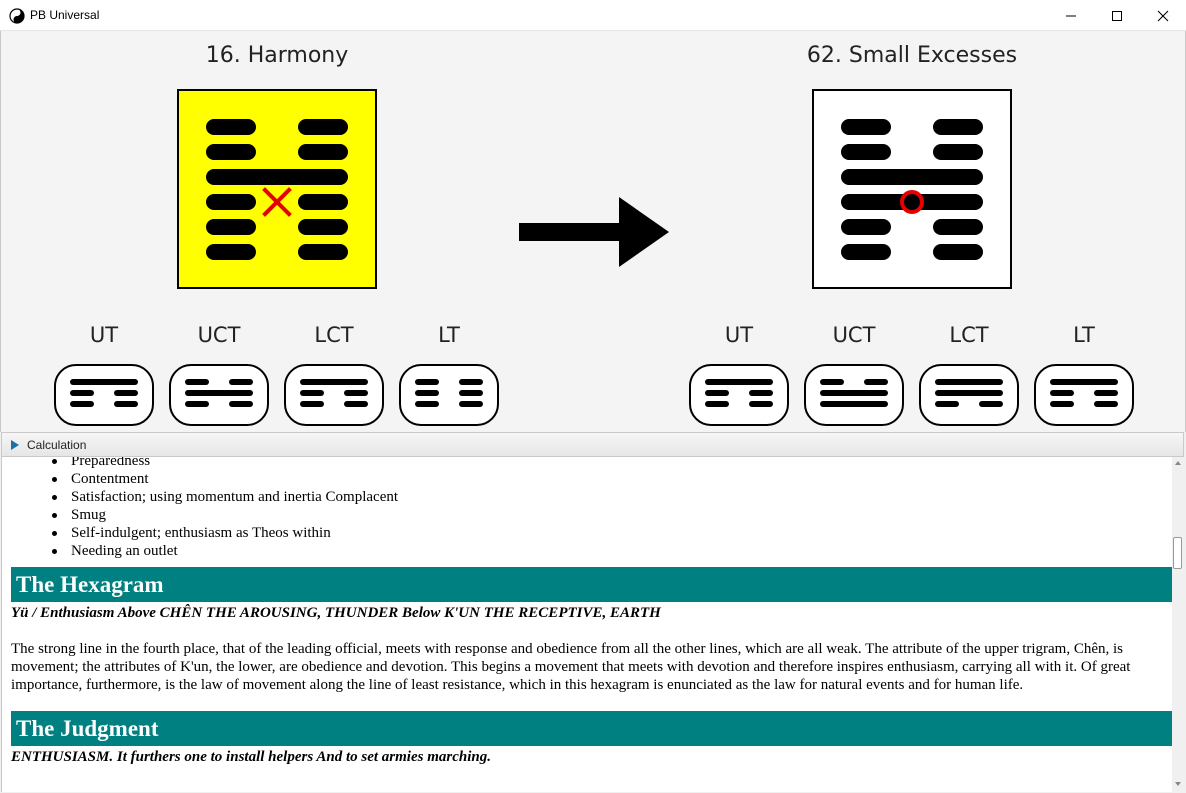 The image size is (1186, 793). What do you see at coordinates (277, 55) in the screenshot?
I see `primary-hexagram-title: 16. Harmony` at bounding box center [277, 55].